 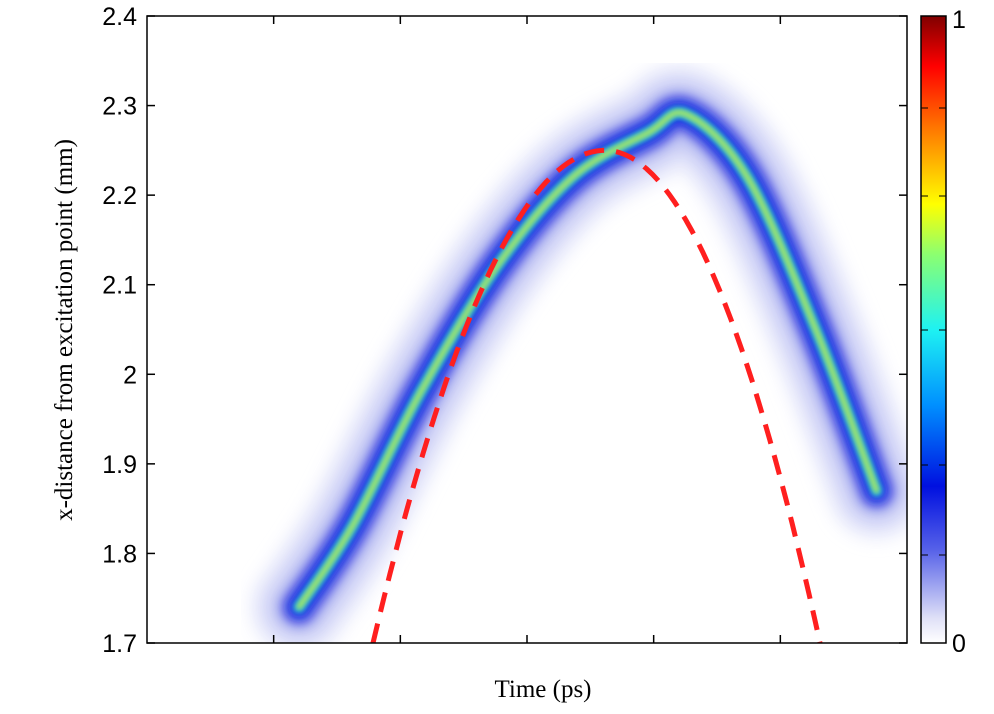 I want to click on y-tick-label: 2.1, so click(x=119, y=286).